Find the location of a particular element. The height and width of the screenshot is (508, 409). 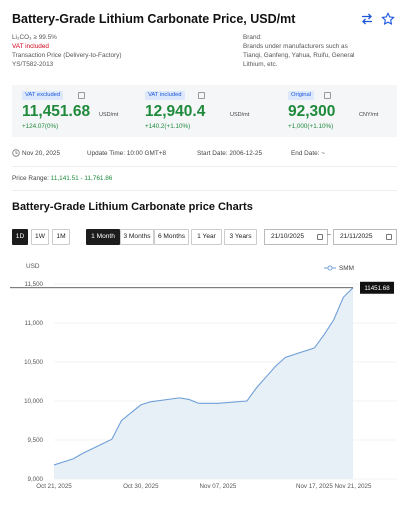

price-badge: Original is located at coordinates (301, 95).